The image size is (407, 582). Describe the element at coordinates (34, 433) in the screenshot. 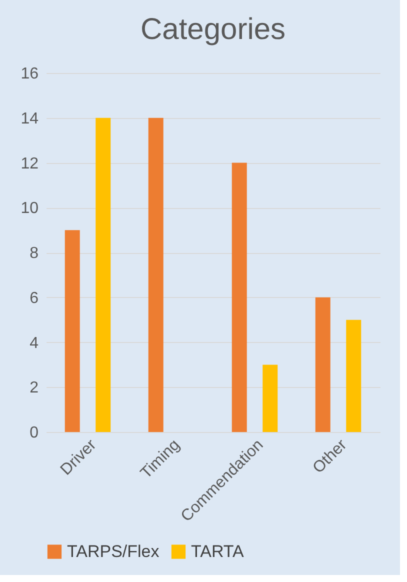

I see `y-tick-label: 0` at that location.